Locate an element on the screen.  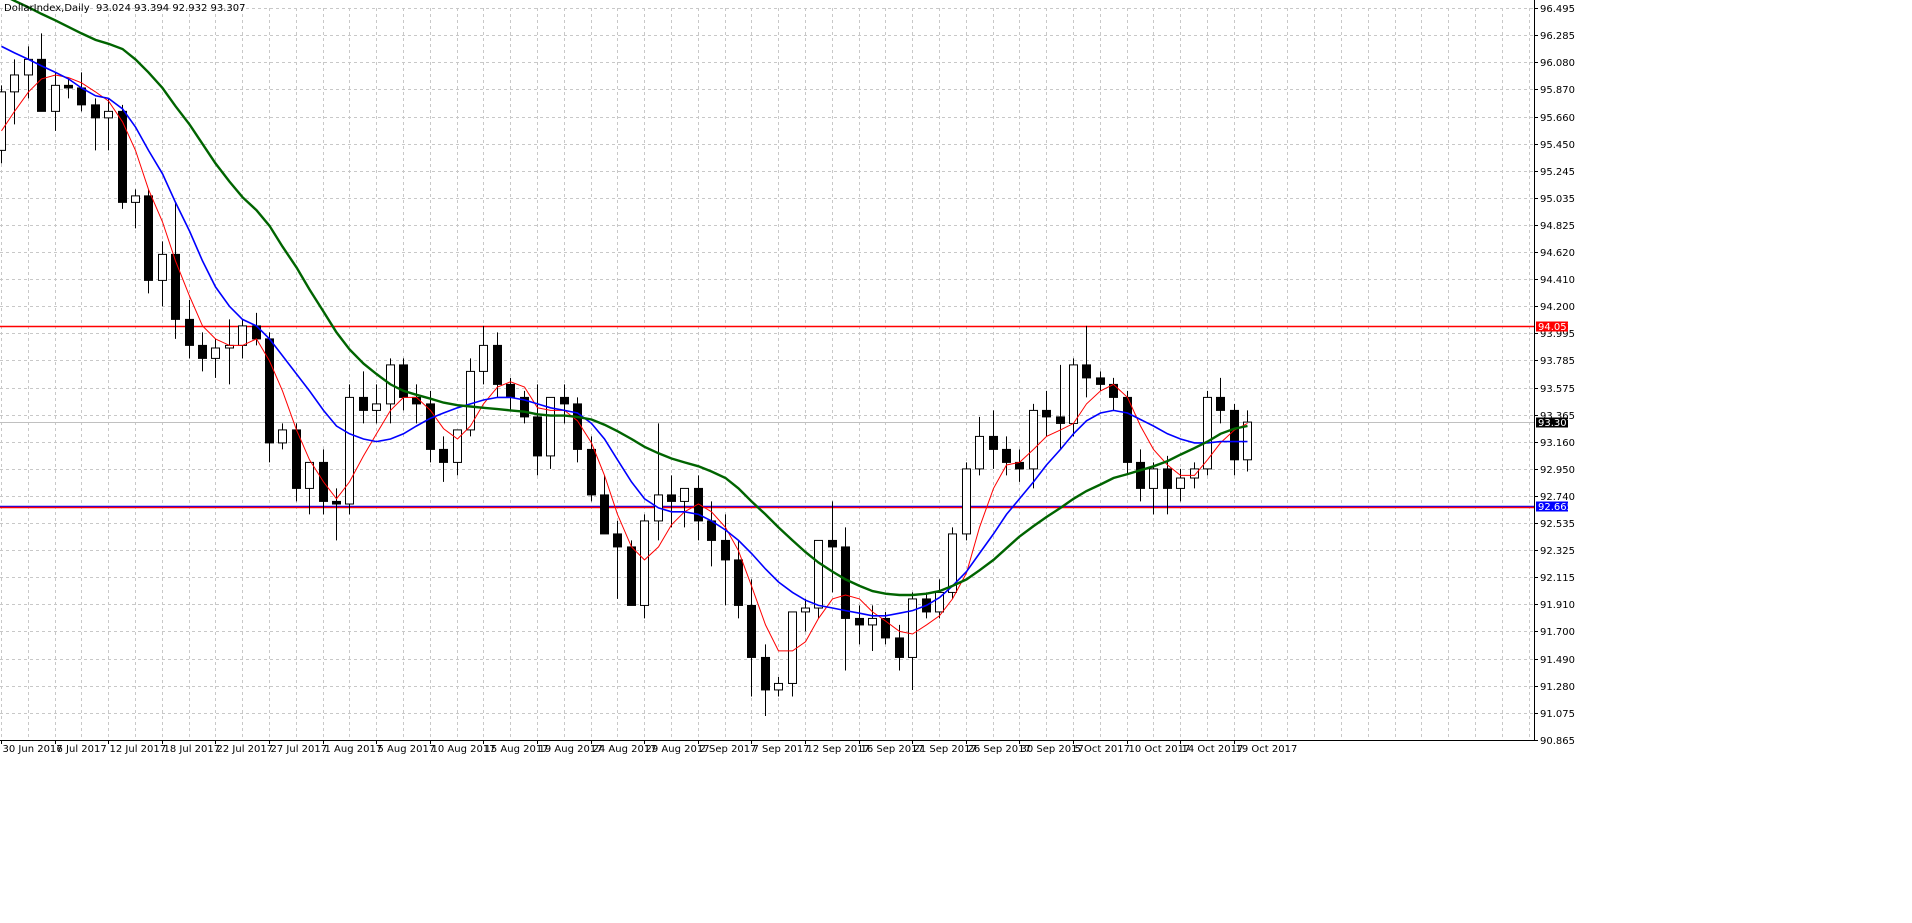
x-tick-label: 5 Aug 2017 is located at coordinates (407, 749).